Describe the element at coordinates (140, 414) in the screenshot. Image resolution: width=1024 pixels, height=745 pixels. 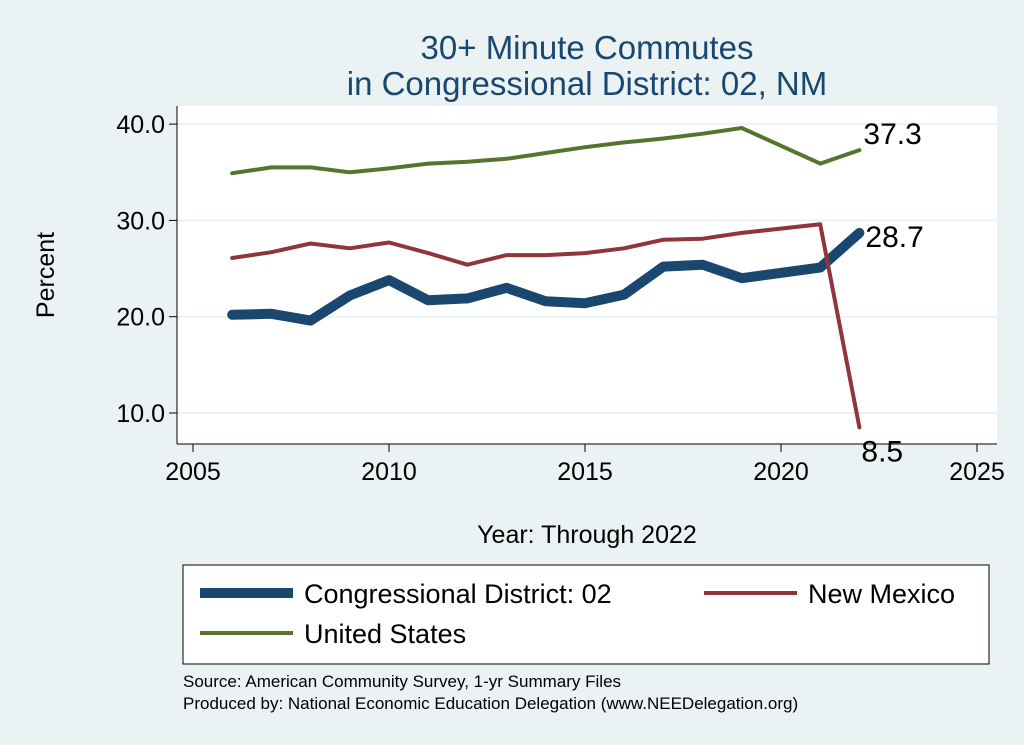
I see `y-tick-label: 10.0` at that location.